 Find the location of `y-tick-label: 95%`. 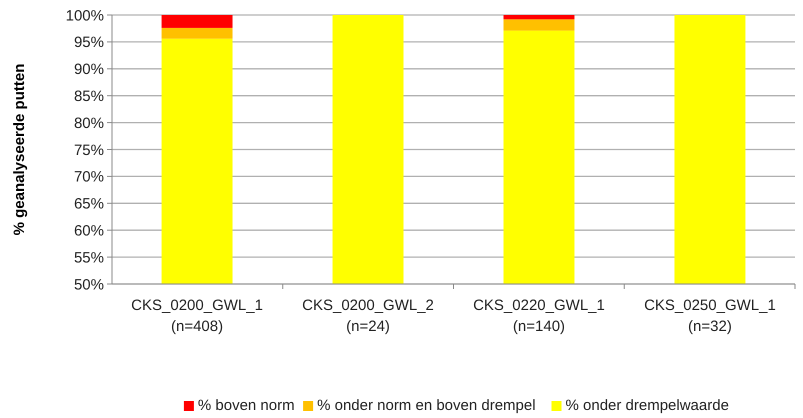

y-tick-label: 95% is located at coordinates (89, 43).